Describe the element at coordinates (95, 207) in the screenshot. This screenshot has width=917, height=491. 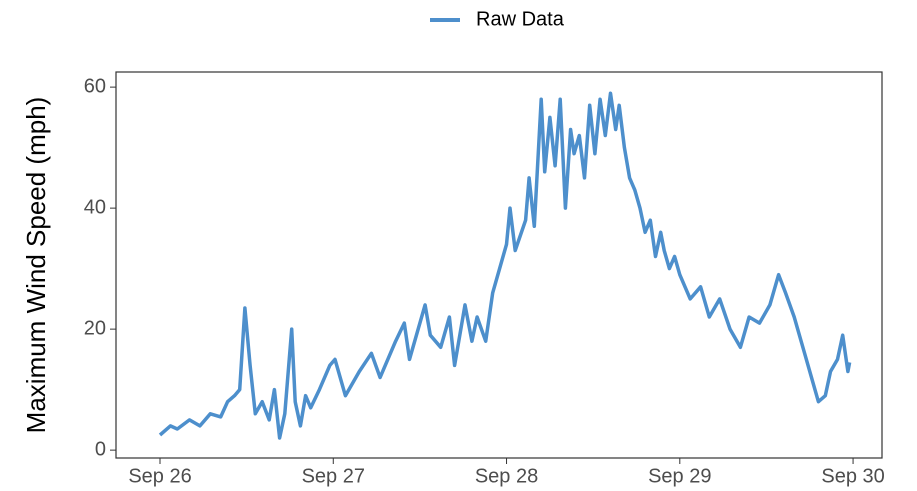
I see `y-tick-label: 40` at that location.